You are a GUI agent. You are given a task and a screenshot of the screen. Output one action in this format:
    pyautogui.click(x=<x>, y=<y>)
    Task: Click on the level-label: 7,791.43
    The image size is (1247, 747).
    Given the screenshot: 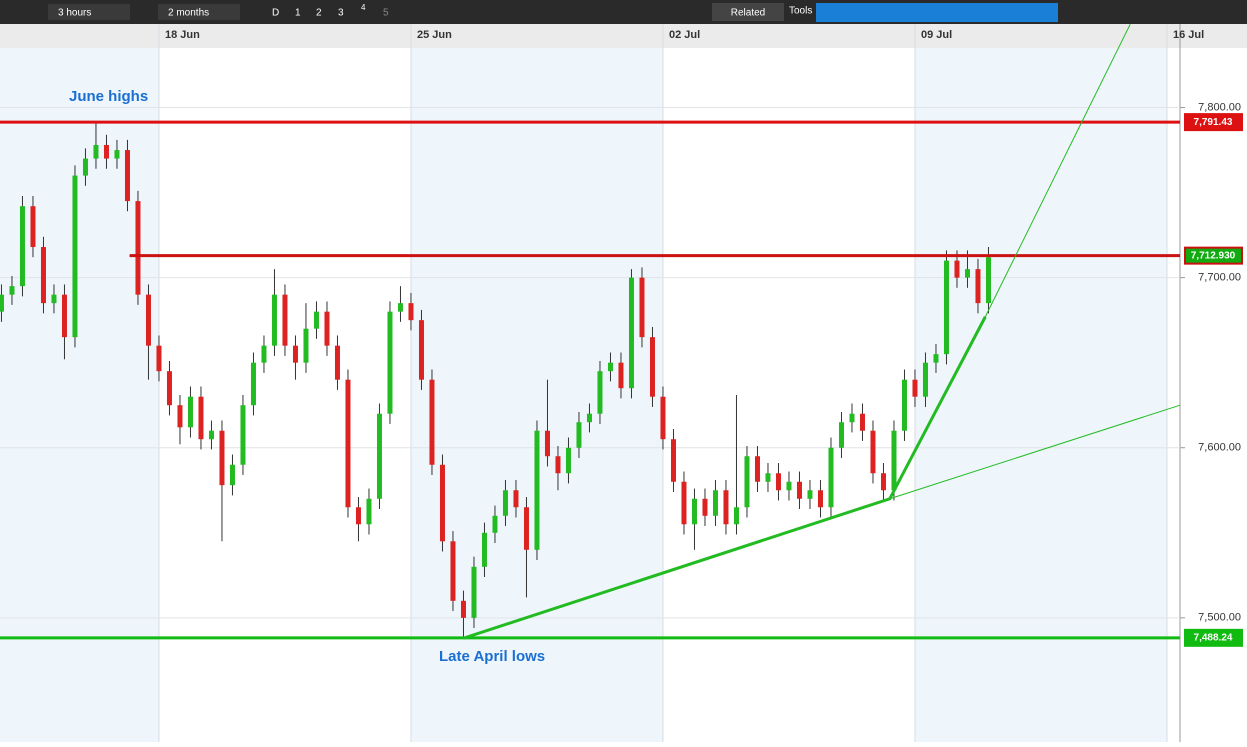 What is the action you would take?
    pyautogui.click(x=1213, y=122)
    